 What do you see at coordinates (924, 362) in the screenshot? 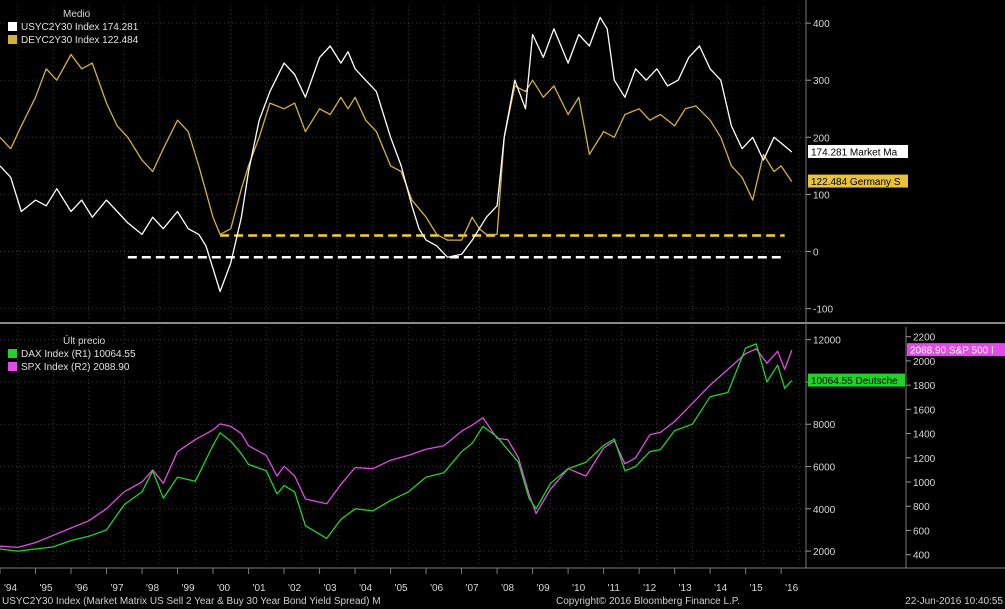
I see `bottom-y2-tick-label: 2000` at bounding box center [924, 362].